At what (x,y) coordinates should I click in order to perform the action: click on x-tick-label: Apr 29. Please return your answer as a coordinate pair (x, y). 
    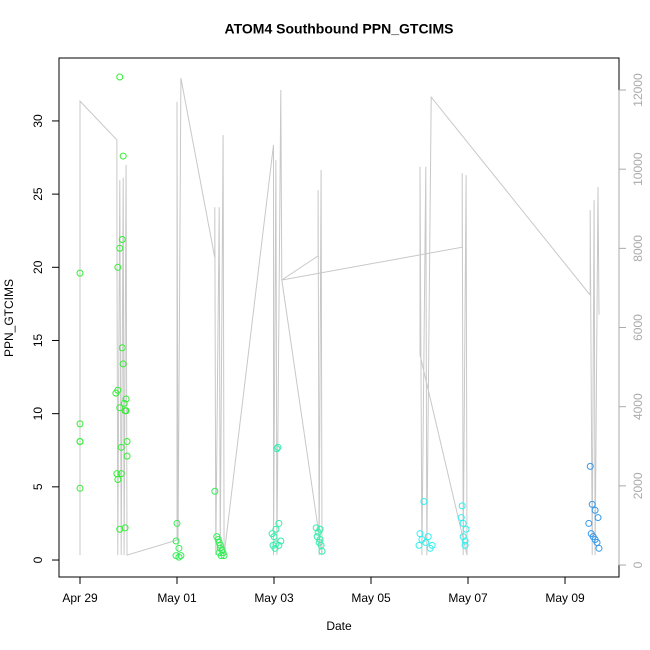
    Looking at the image, I should click on (80, 598).